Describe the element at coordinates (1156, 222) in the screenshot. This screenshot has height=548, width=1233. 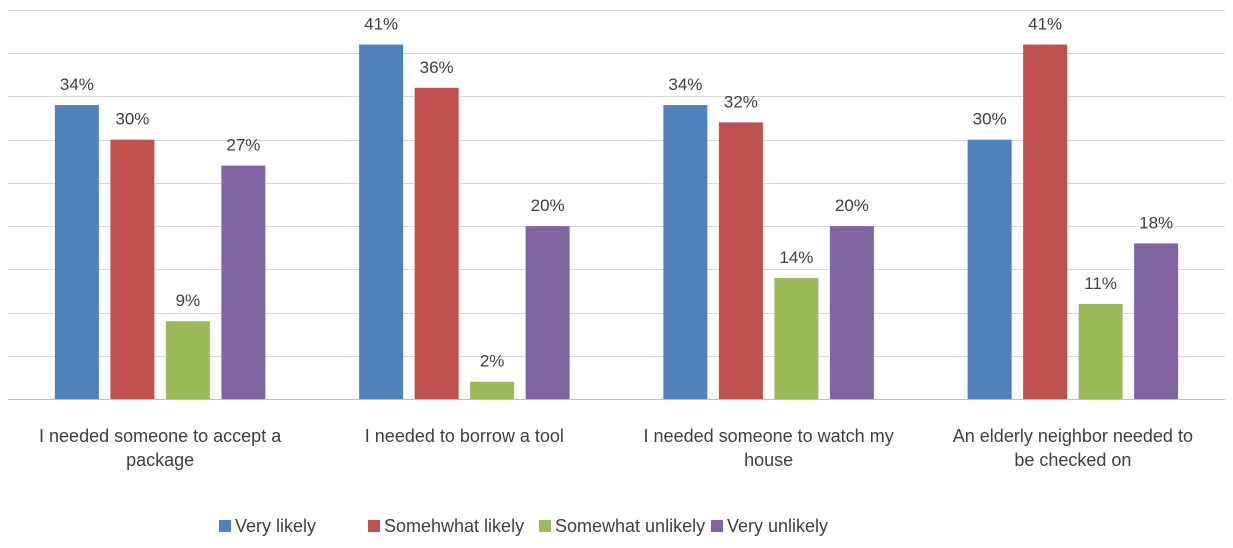
I see `data-label: 18%` at that location.